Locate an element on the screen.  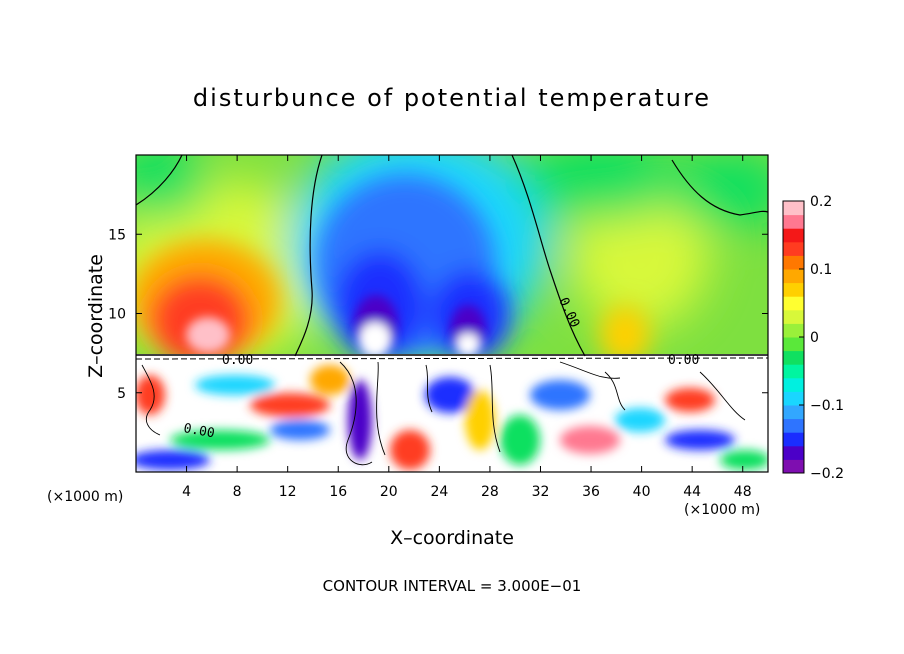
y-tick-label: 10 is located at coordinates (117, 315).